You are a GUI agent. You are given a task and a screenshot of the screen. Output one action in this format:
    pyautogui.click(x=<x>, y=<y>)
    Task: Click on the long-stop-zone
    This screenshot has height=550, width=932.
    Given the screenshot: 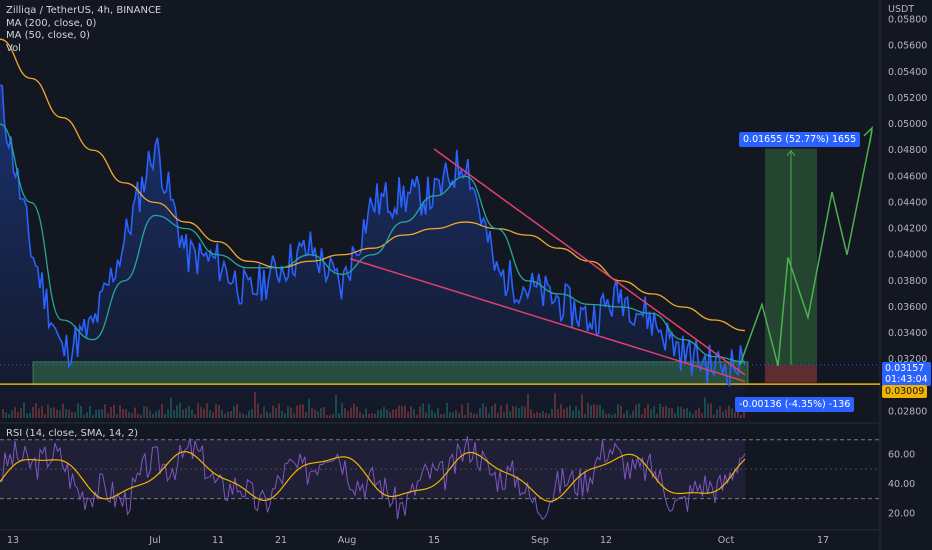 What is the action you would take?
    pyautogui.click(x=791, y=373)
    